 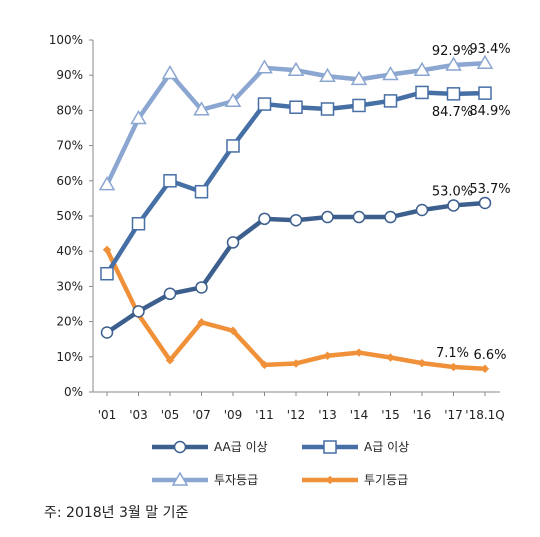 What do you see at coordinates (386, 480) in the screenshot?
I see `legend-label: 투기등급` at bounding box center [386, 480].